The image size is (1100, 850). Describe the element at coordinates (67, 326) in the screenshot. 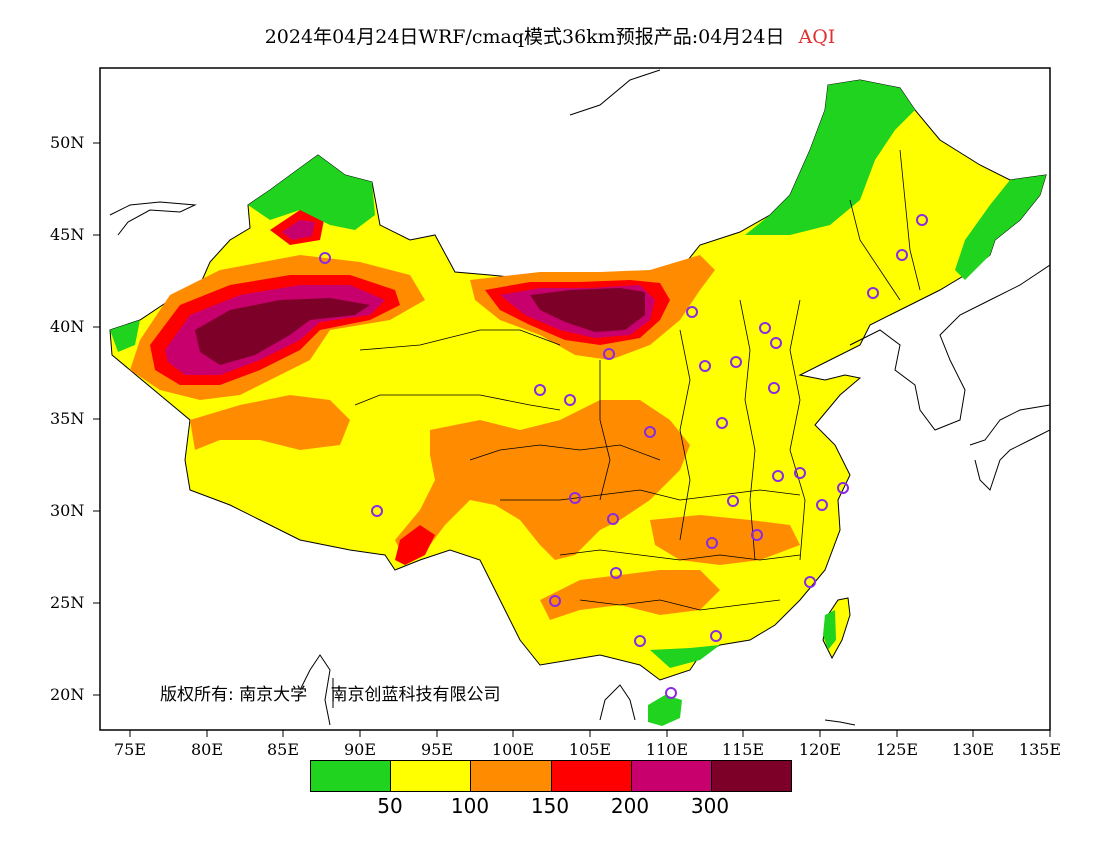

I see `lat-label: 40N` at that location.